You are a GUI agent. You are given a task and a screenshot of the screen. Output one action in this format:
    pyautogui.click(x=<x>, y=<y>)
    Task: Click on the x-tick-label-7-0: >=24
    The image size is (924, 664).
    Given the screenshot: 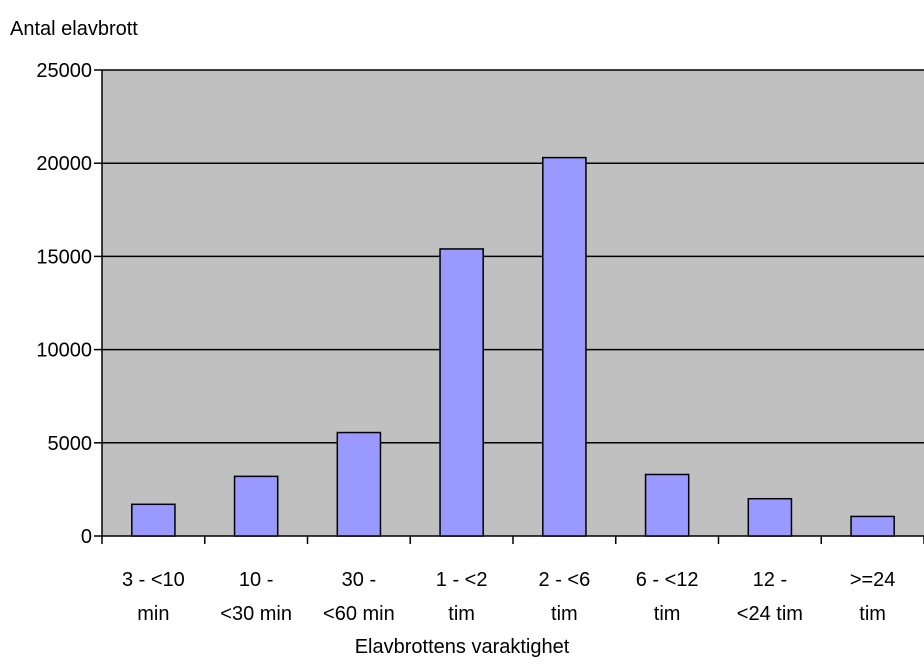 What is the action you would take?
    pyautogui.click(x=873, y=580)
    